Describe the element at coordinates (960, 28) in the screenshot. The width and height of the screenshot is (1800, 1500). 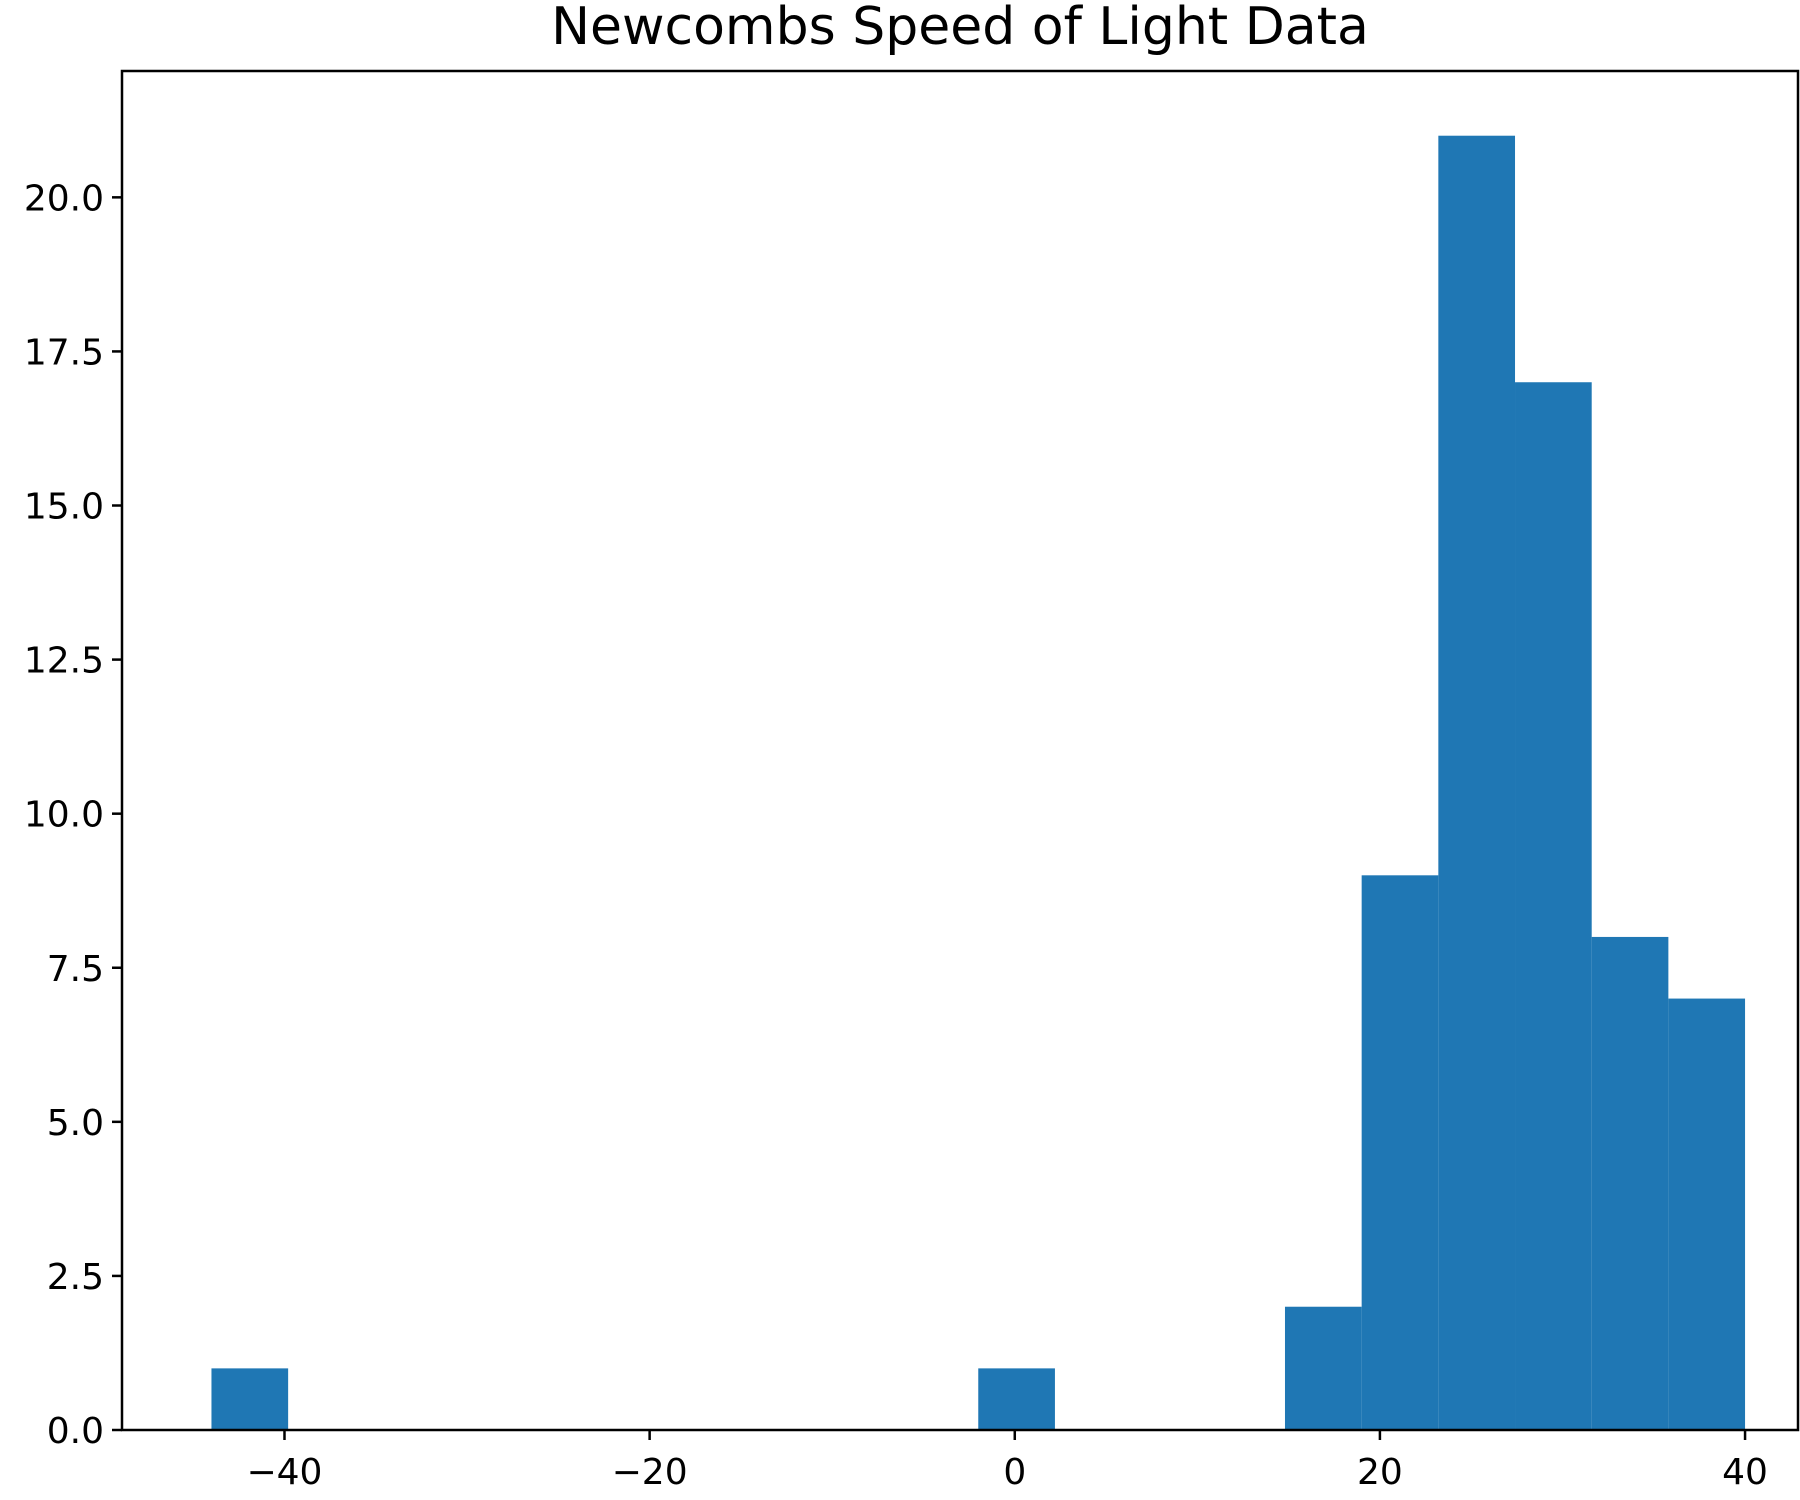
I see `chart-title: Newcombs Speed of Light Data` at that location.